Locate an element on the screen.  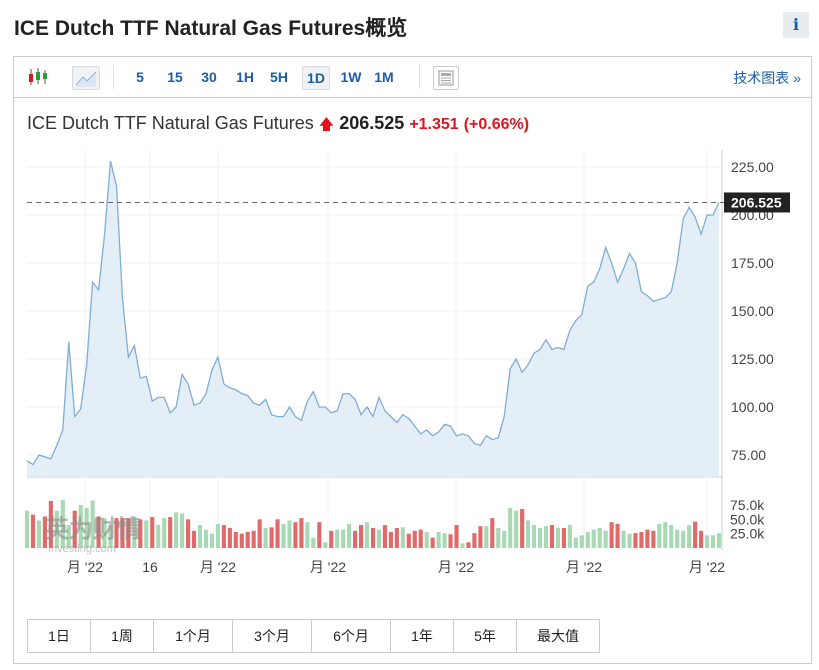
y-tick-label: 100.00 is located at coordinates (752, 407).